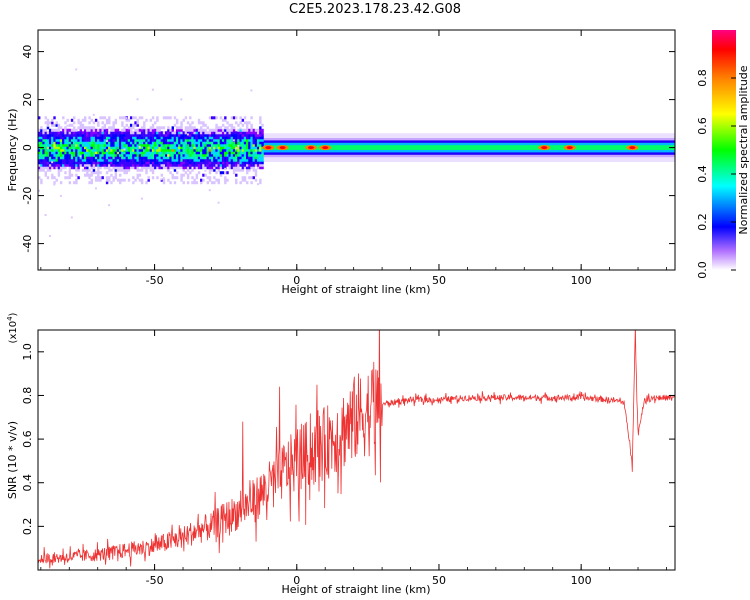 This screenshot has width=750, height=600. What do you see at coordinates (702, 78) in the screenshot?
I see `colorbar-tick-label: 0.8` at bounding box center [702, 78].